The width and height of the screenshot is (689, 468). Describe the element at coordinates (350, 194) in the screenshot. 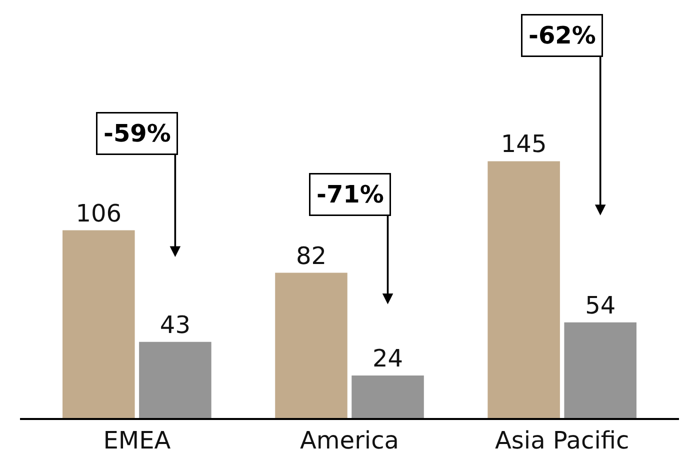

I see `annotation: -71%` at that location.